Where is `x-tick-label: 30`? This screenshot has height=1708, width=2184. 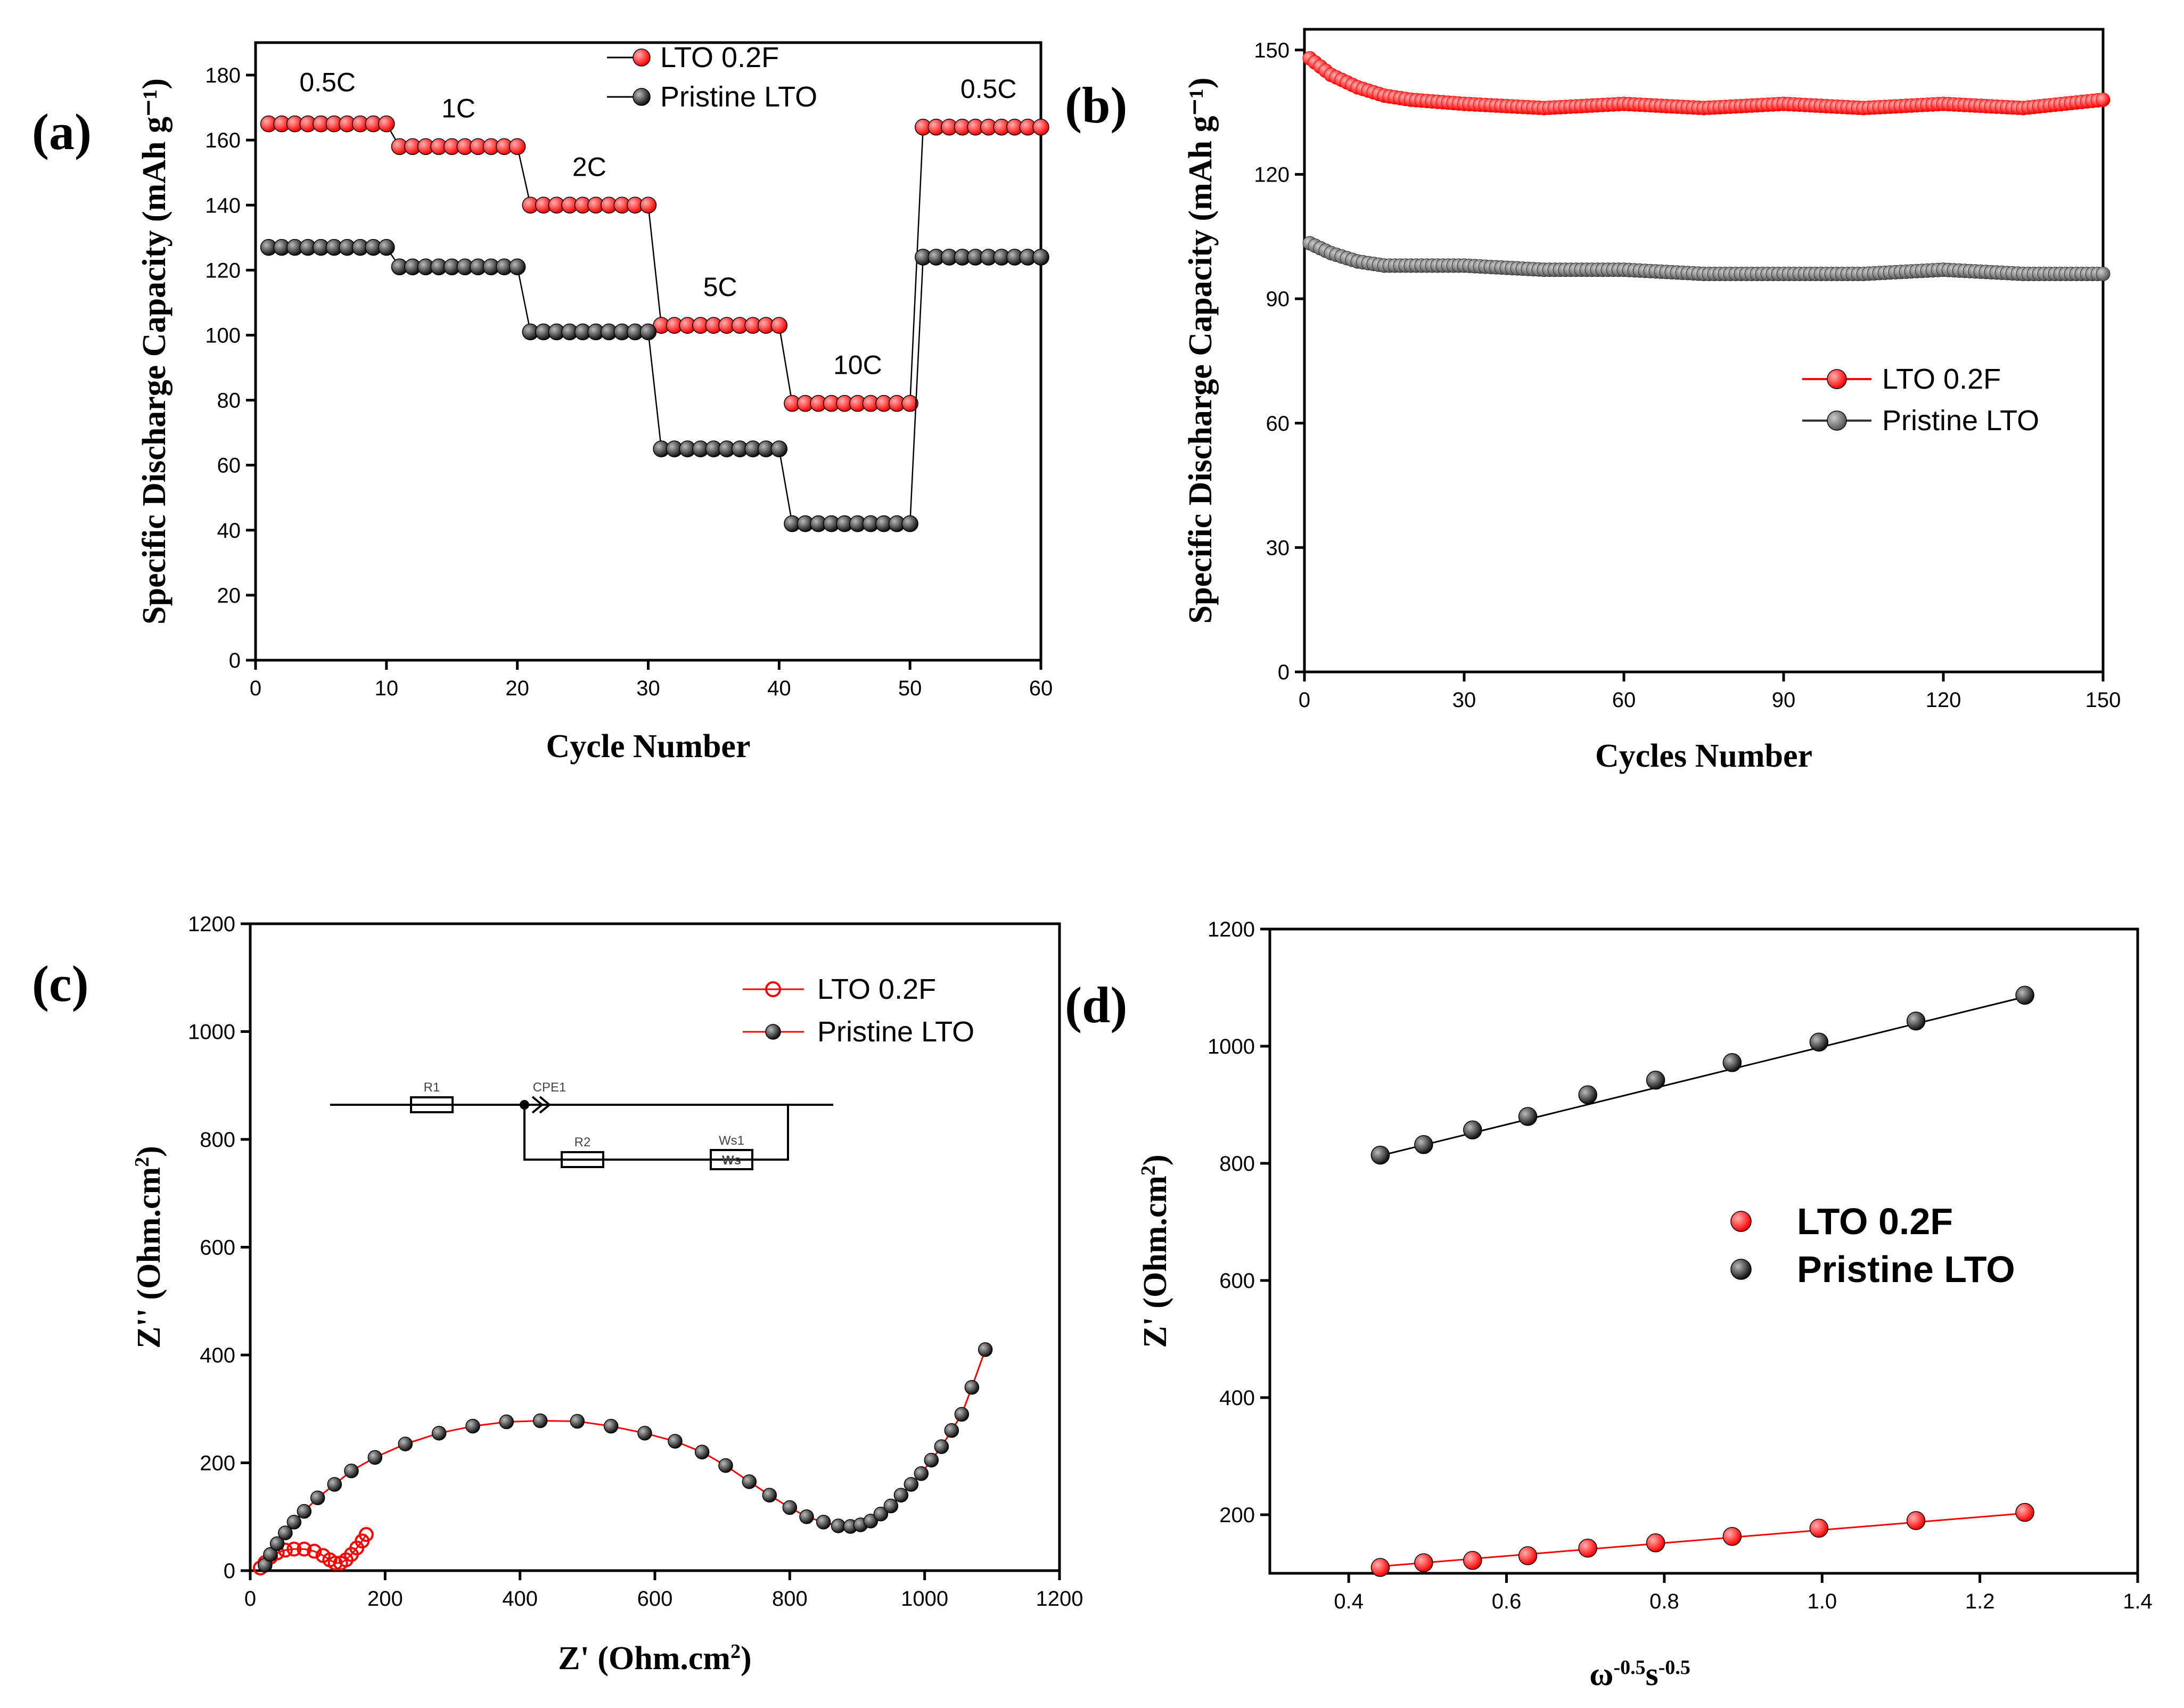
x-tick-label: 30 is located at coordinates (648, 688).